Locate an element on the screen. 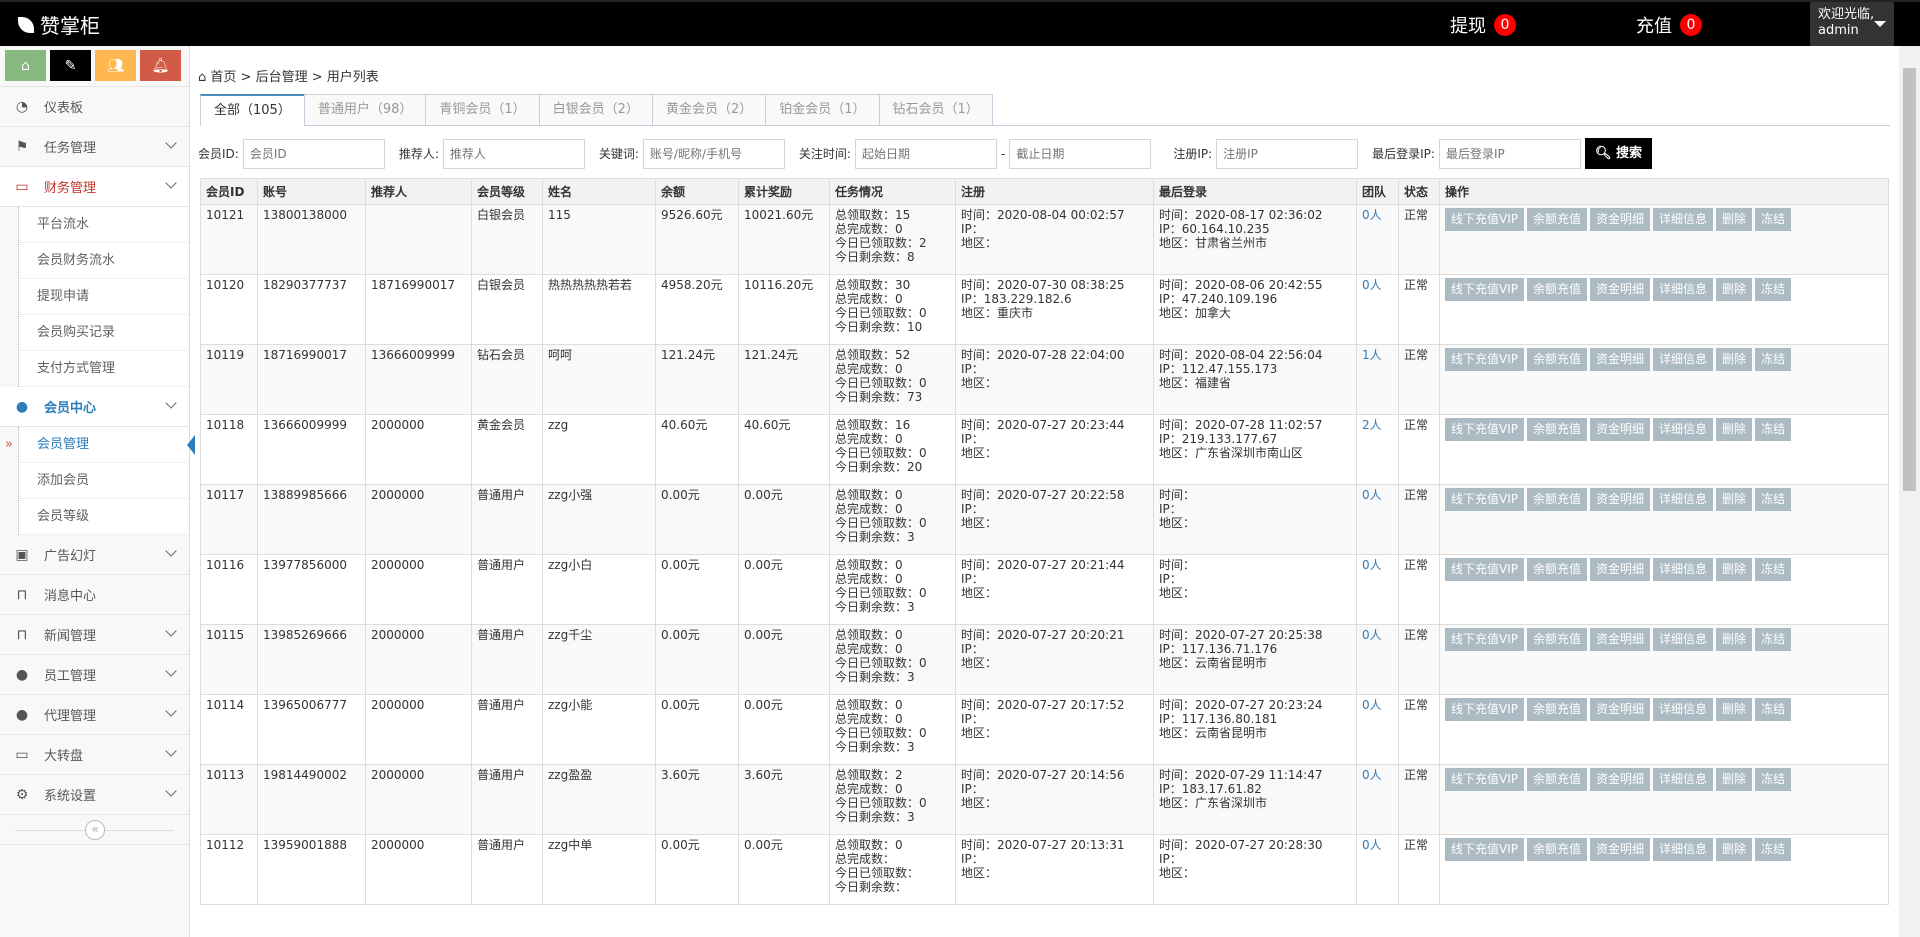 Image resolution: width=1920 pixels, height=937 pixels. submenu-item: 添加会员 is located at coordinates (104, 481).